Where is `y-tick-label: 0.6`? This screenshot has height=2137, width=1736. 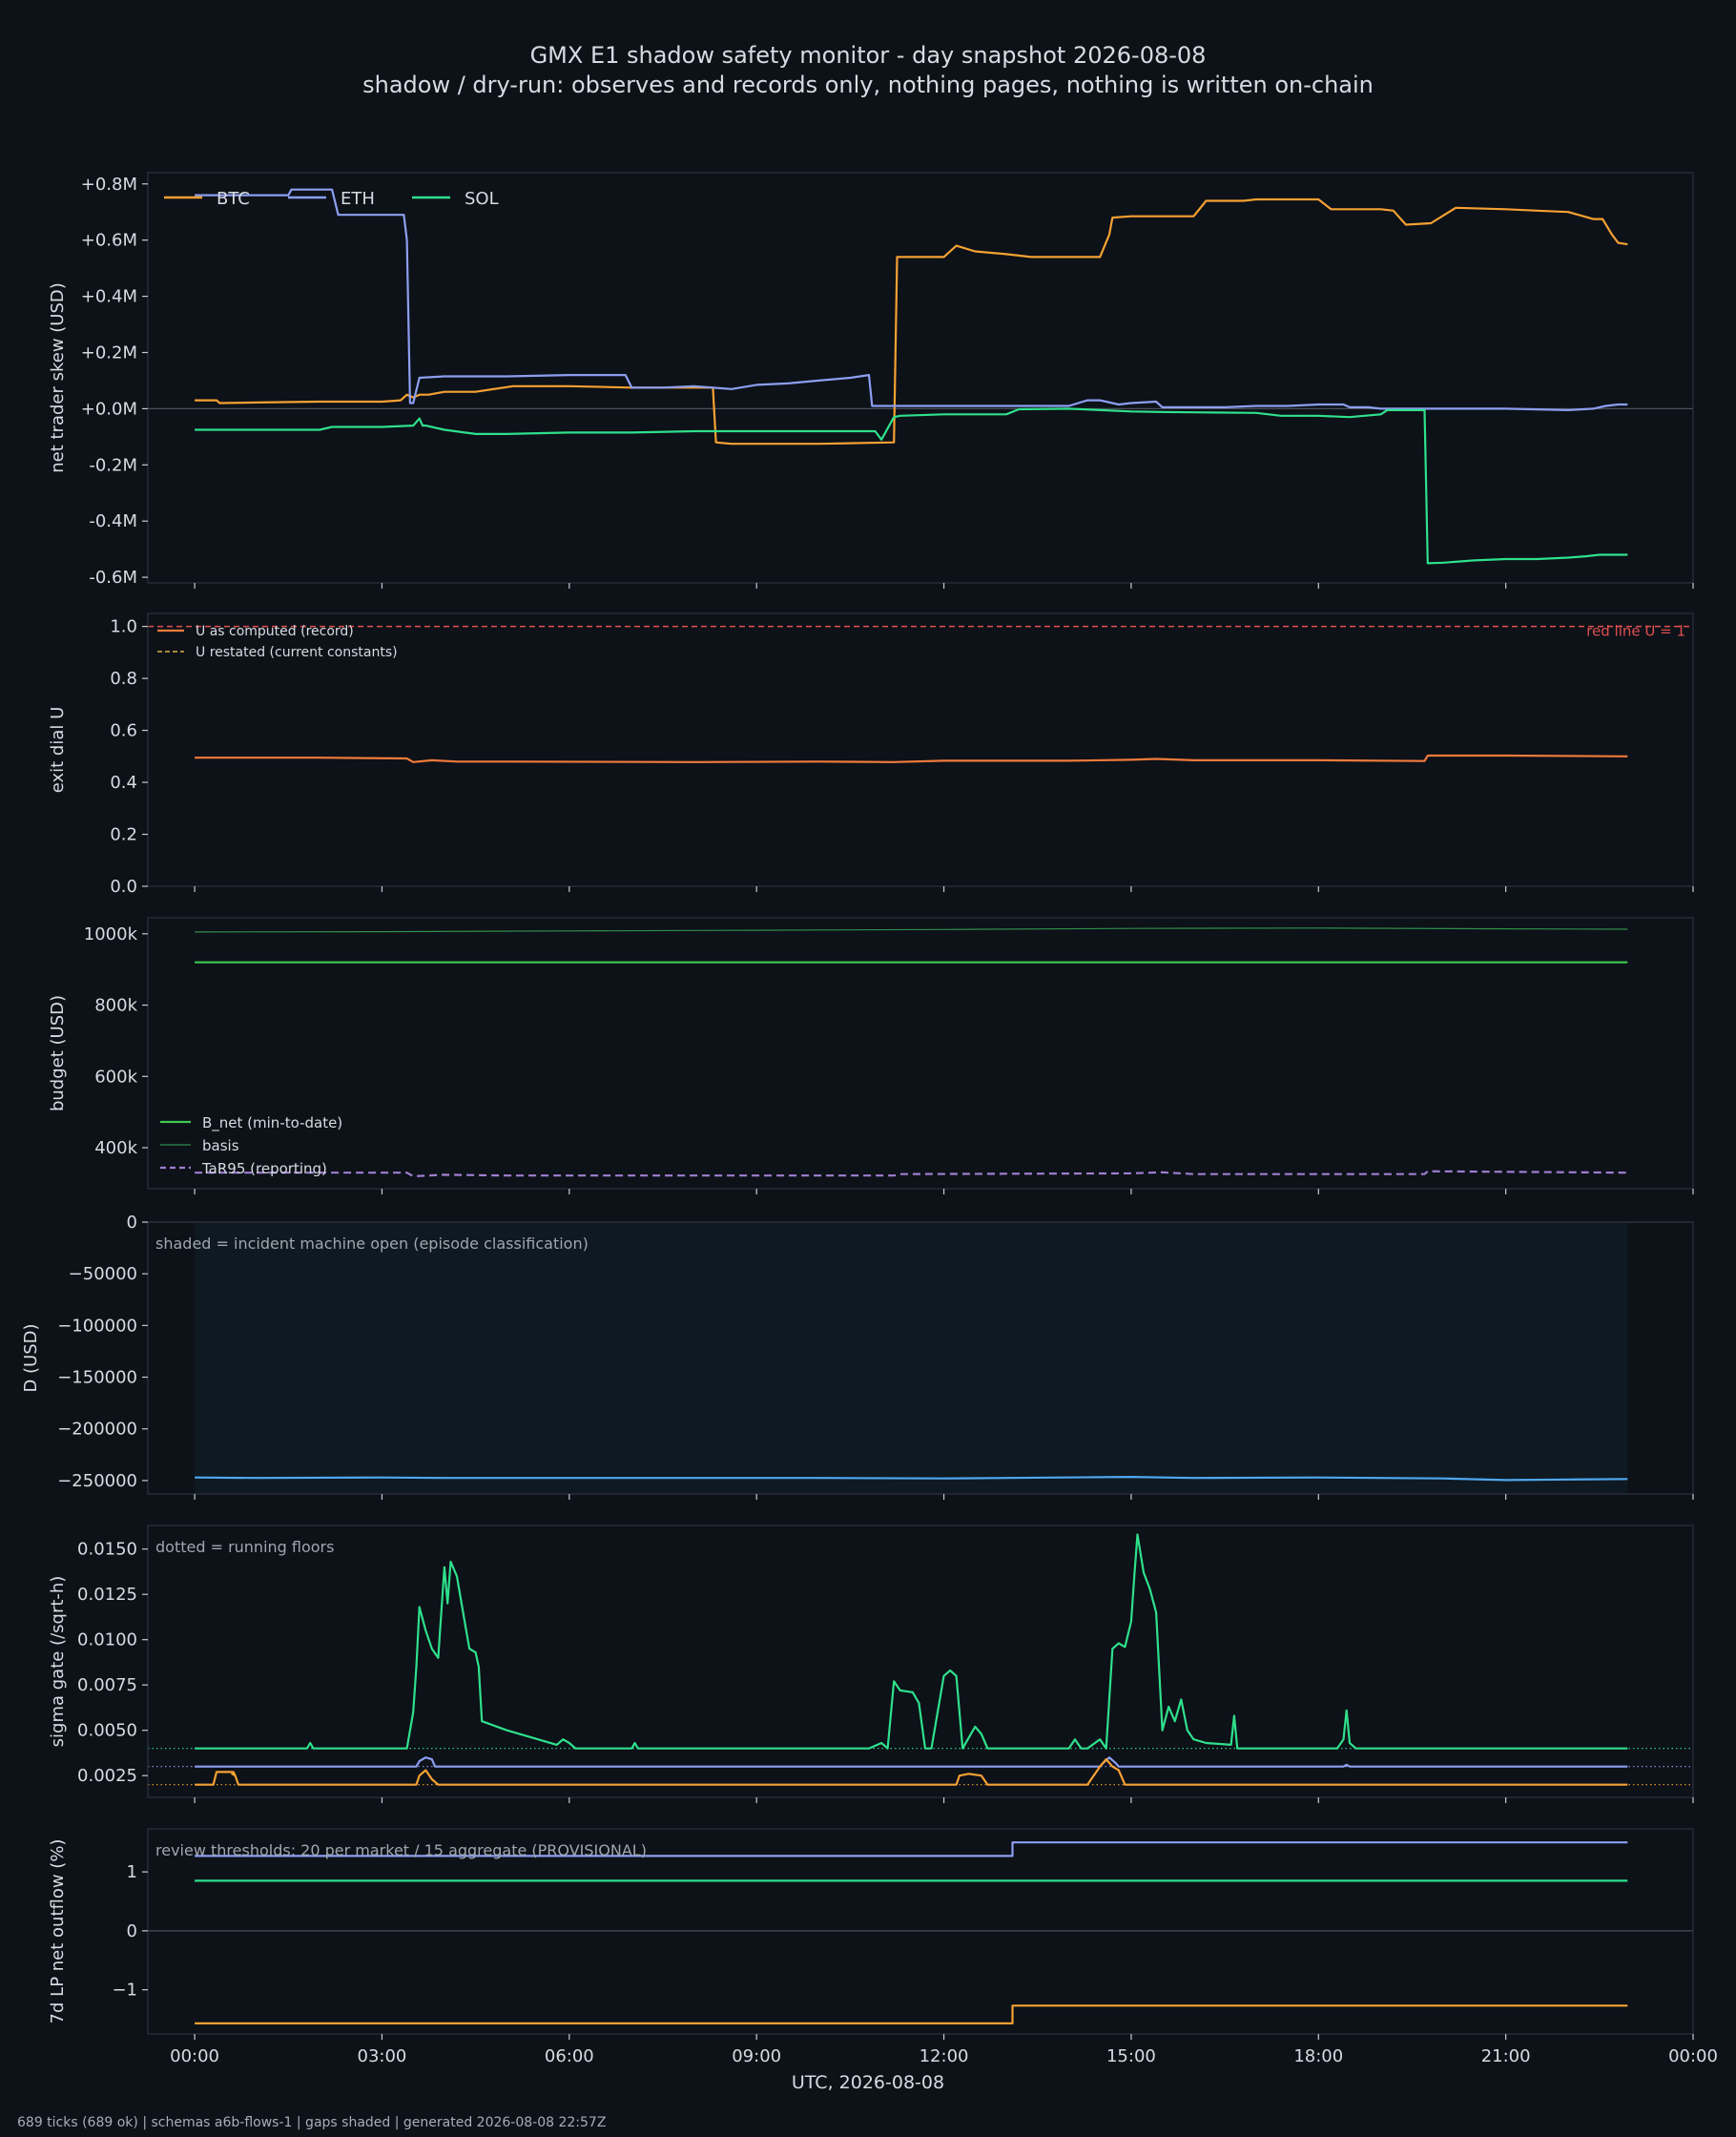 y-tick-label: 0.6 is located at coordinates (123, 731).